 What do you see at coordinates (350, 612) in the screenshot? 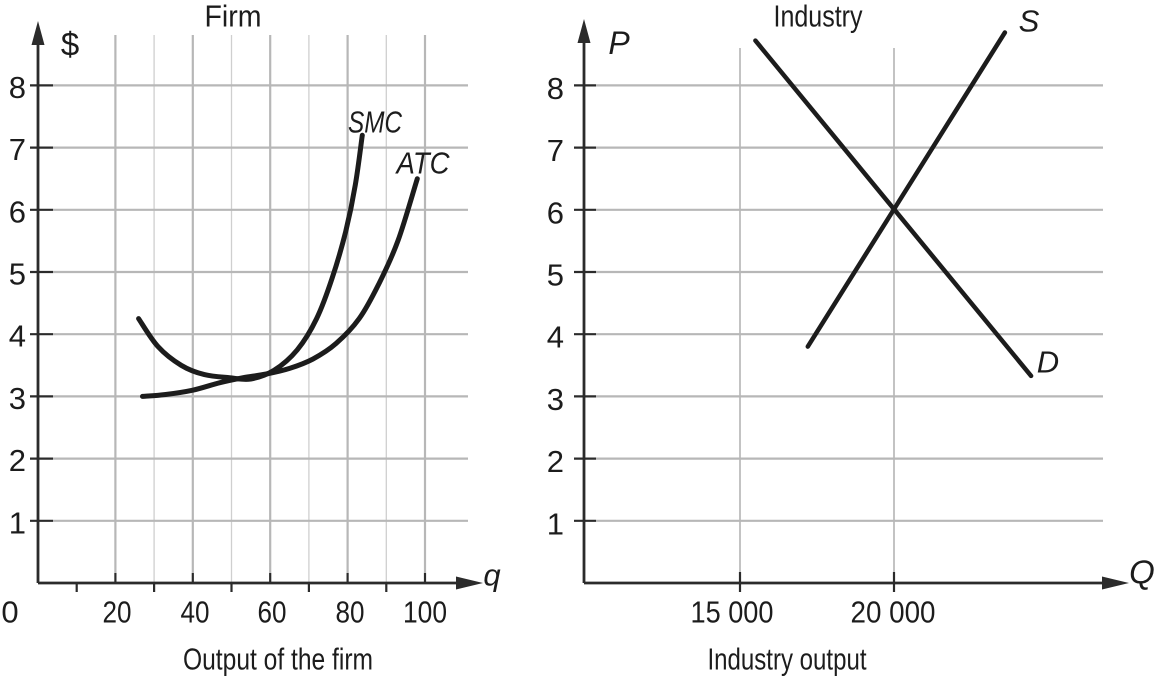
I see `x-tick-label: 80` at bounding box center [350, 612].